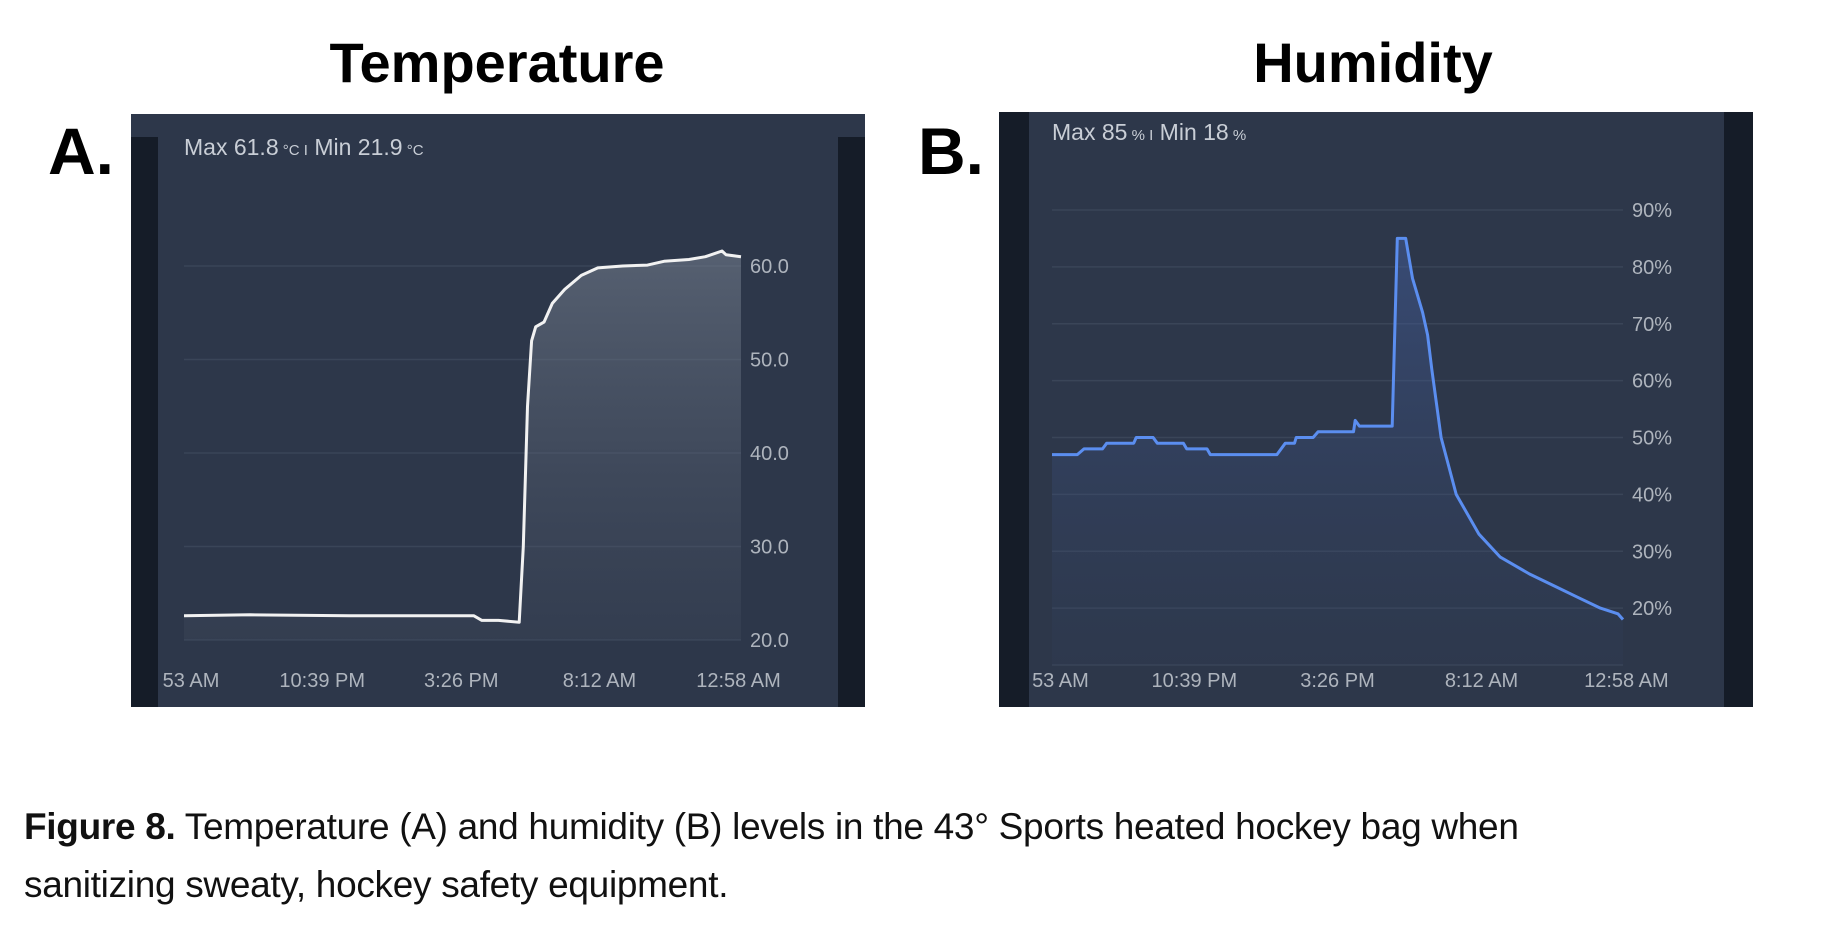 This screenshot has width=1828, height=944. I want to click on temperature-x-tick-label: 3:26 PM, so click(461, 681).